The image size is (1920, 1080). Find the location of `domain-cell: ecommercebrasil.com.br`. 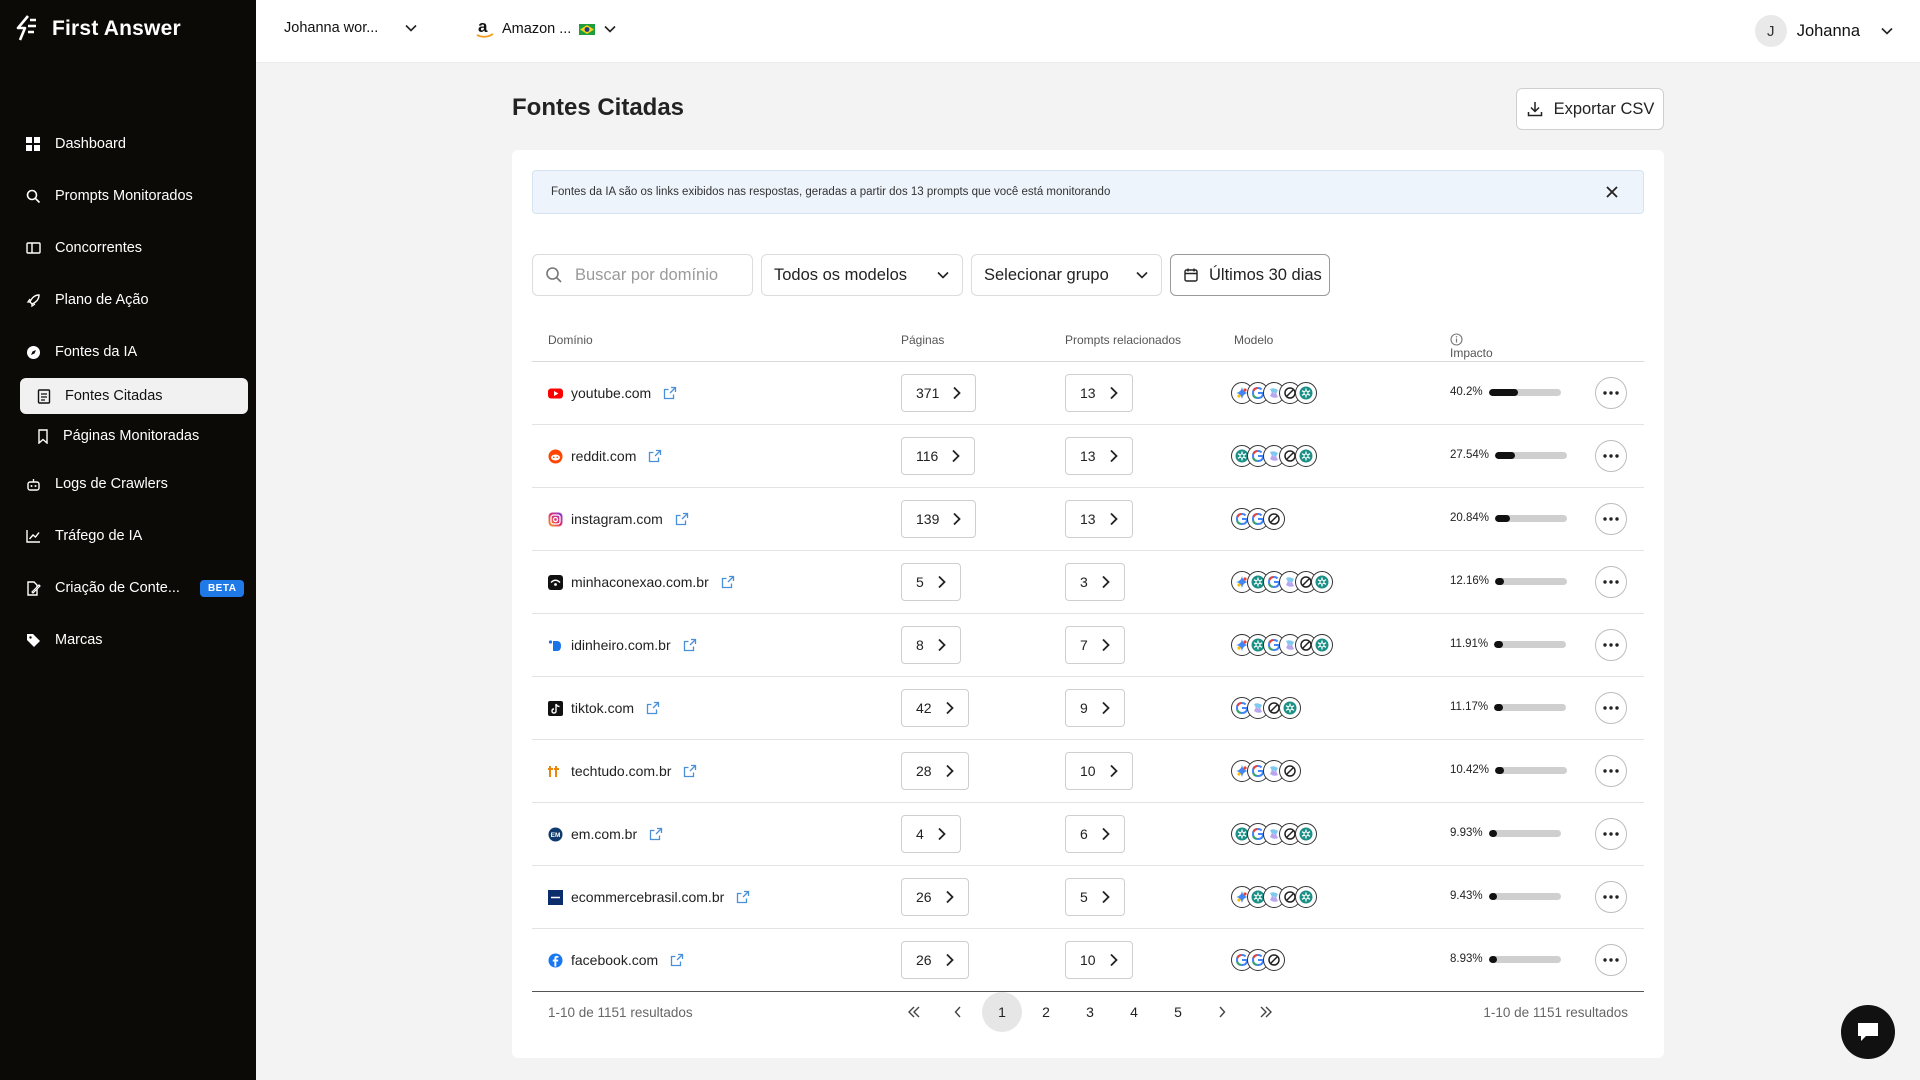

domain-cell: ecommercebrasil.com.br is located at coordinates (649, 897).